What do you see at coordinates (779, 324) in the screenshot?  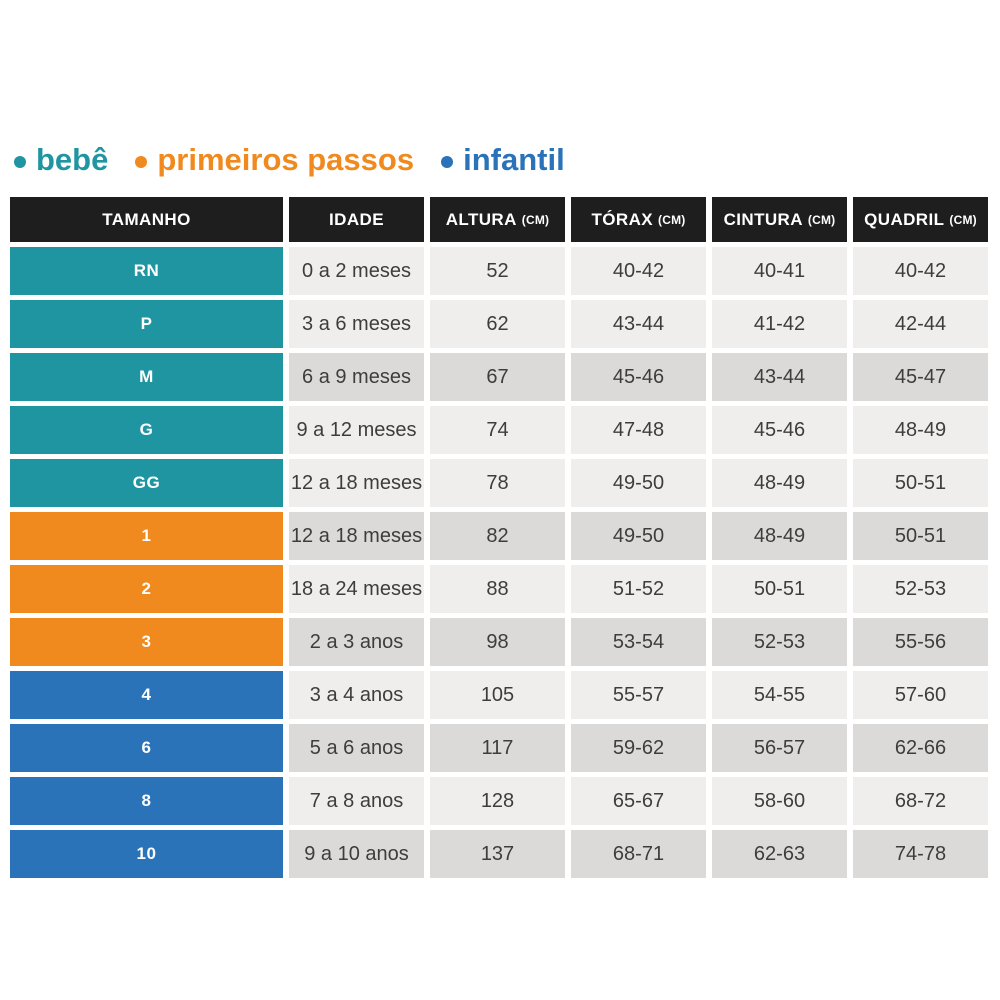 I see `waist-cell: 41-42` at bounding box center [779, 324].